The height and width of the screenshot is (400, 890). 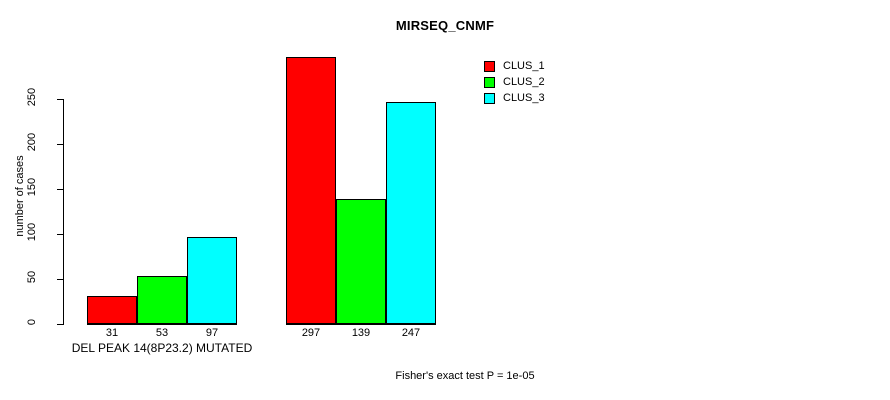 I want to click on legend-item-CLUS_3: CLUS_3, so click(x=514, y=98).